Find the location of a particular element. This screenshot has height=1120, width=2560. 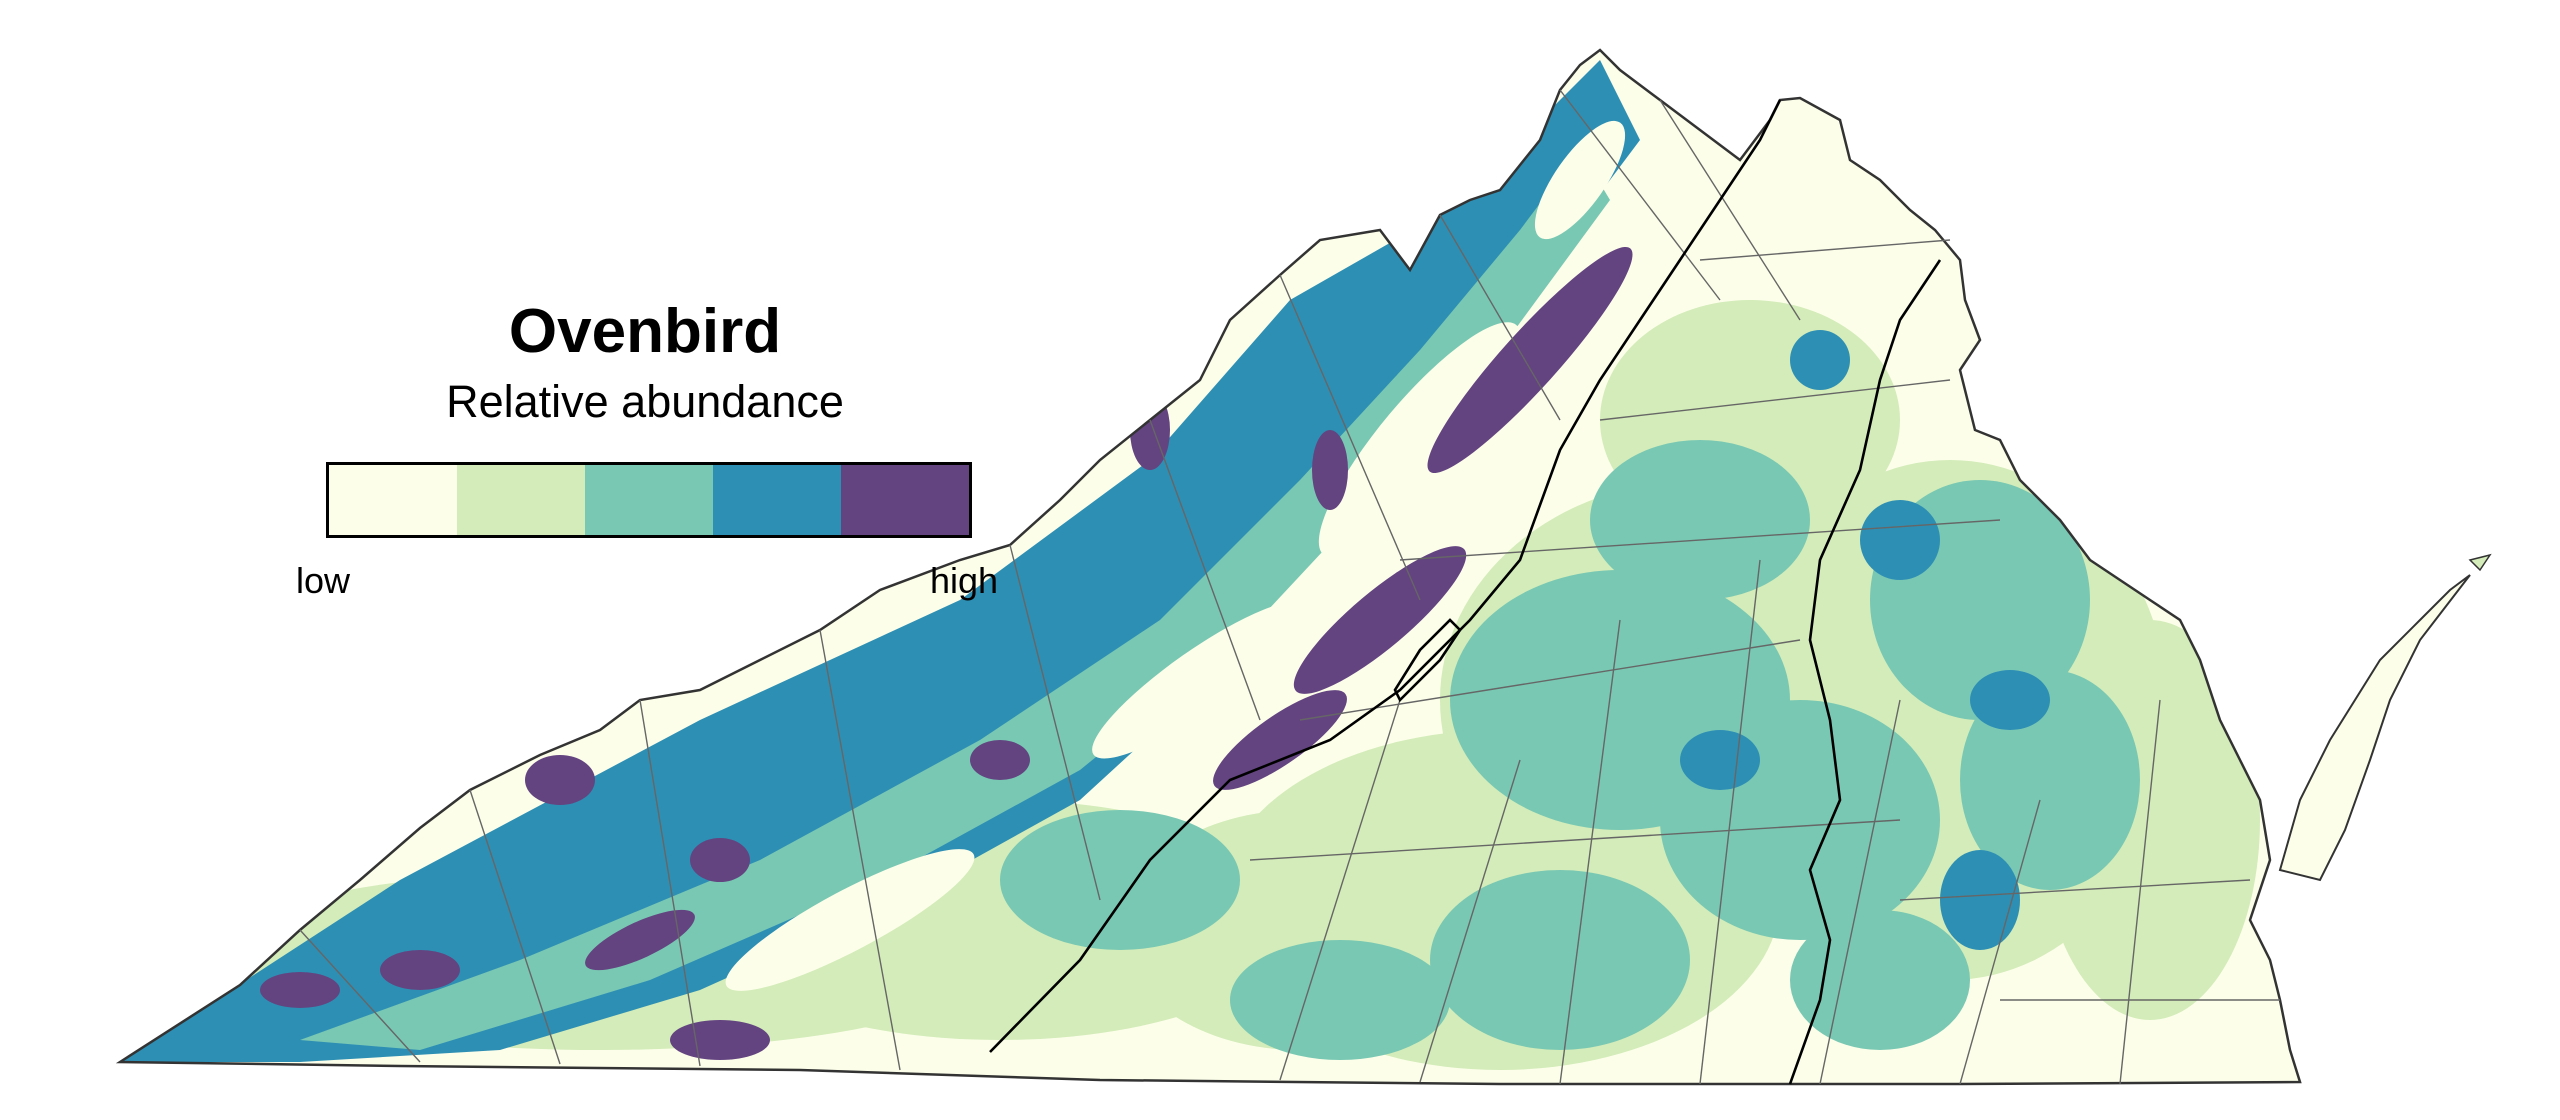

legend-color-scale is located at coordinates (649, 500).